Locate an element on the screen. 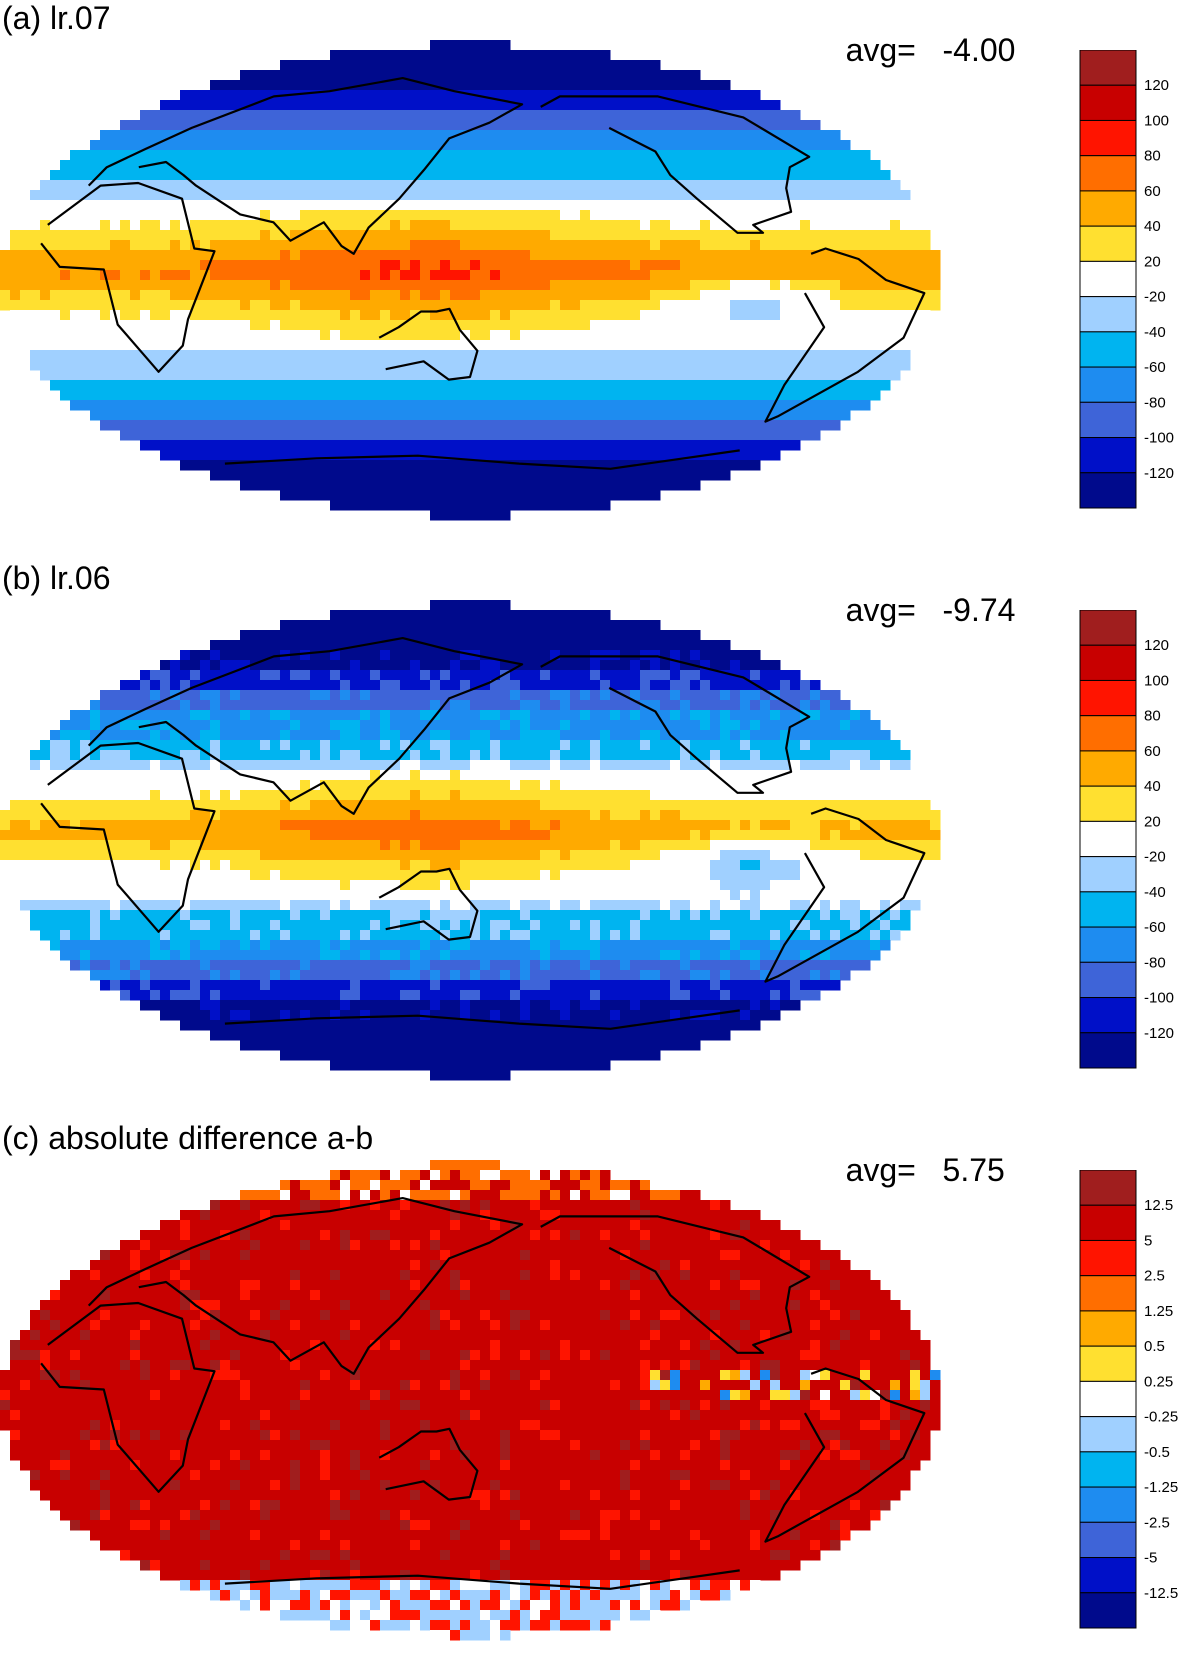 This screenshot has height=1680, width=1194. colorbar-tick-label: 2.5 is located at coordinates (1154, 1276).